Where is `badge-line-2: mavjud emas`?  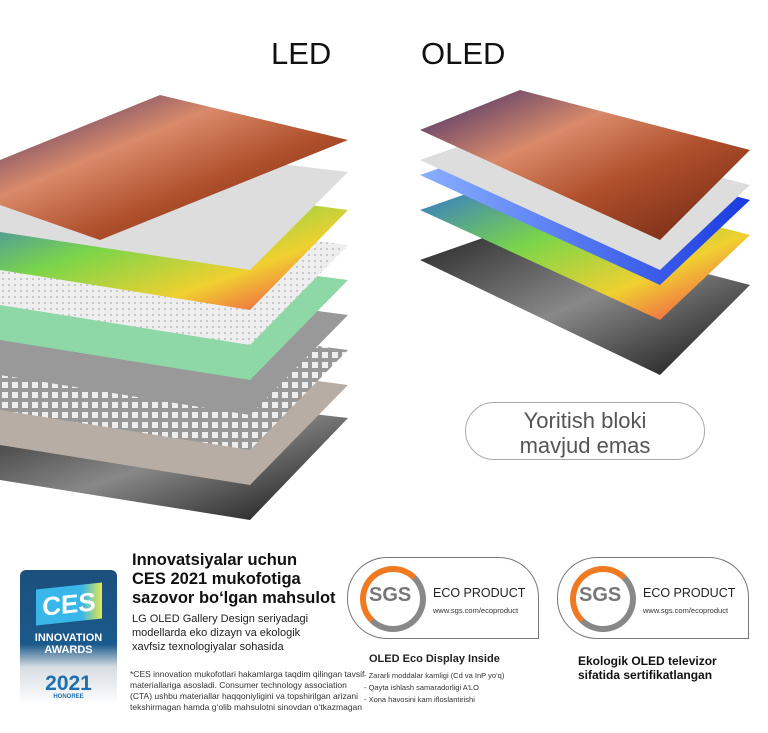
badge-line-2: mavjud emas is located at coordinates (585, 445).